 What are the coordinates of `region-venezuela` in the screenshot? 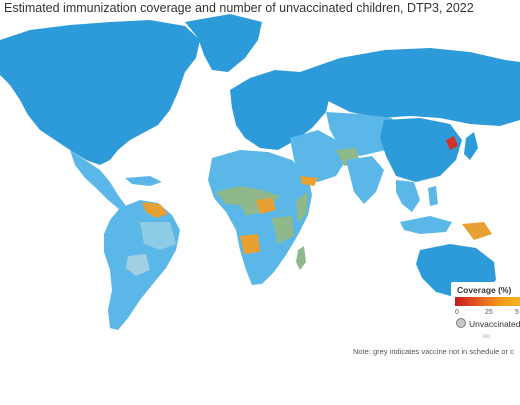 It's located at (155, 210).